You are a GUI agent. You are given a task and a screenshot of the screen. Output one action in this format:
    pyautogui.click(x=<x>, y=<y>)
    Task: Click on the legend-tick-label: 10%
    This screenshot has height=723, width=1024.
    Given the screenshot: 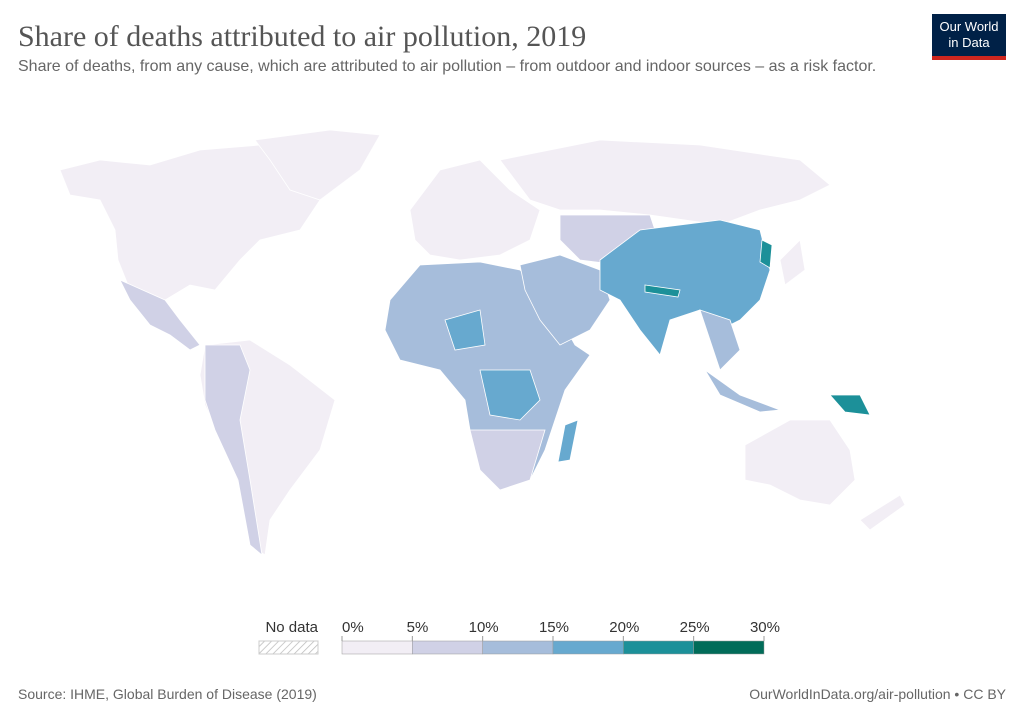 What is the action you would take?
    pyautogui.click(x=484, y=627)
    